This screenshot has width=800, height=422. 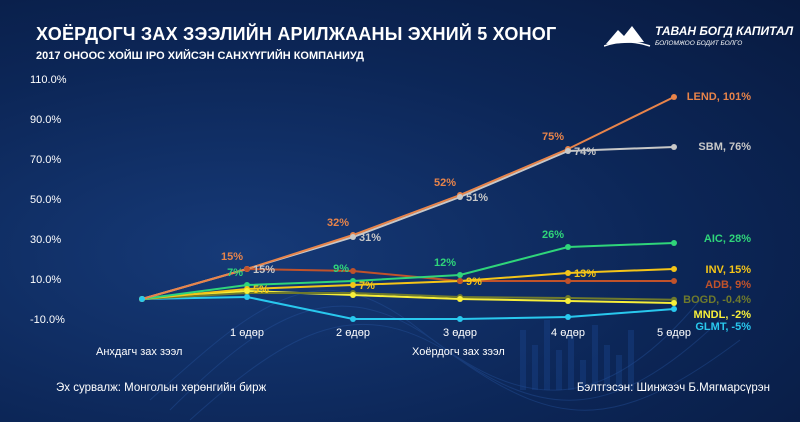 I want to click on y-tick-label: 90.0%, so click(x=45, y=120).